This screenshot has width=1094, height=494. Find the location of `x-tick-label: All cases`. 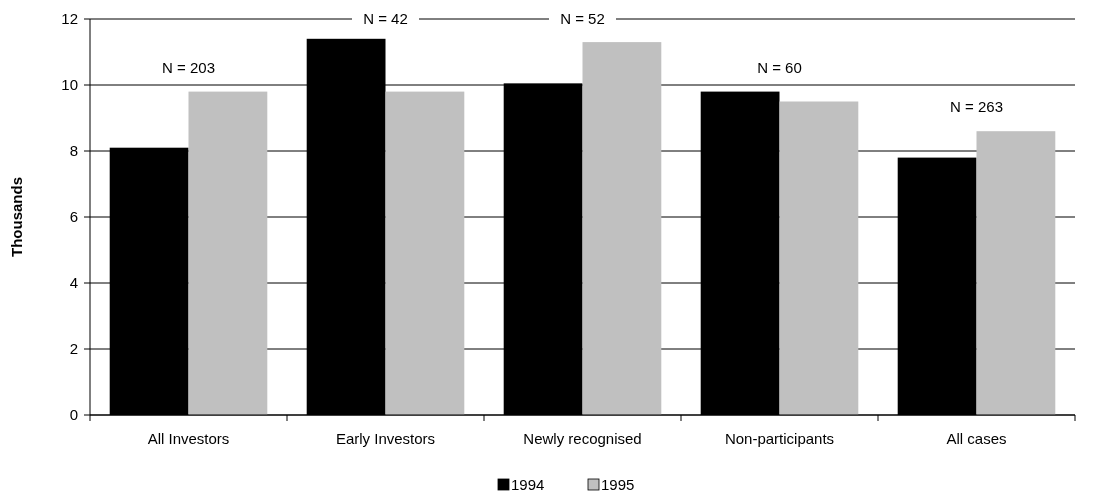

x-tick-label: All cases is located at coordinates (976, 438).